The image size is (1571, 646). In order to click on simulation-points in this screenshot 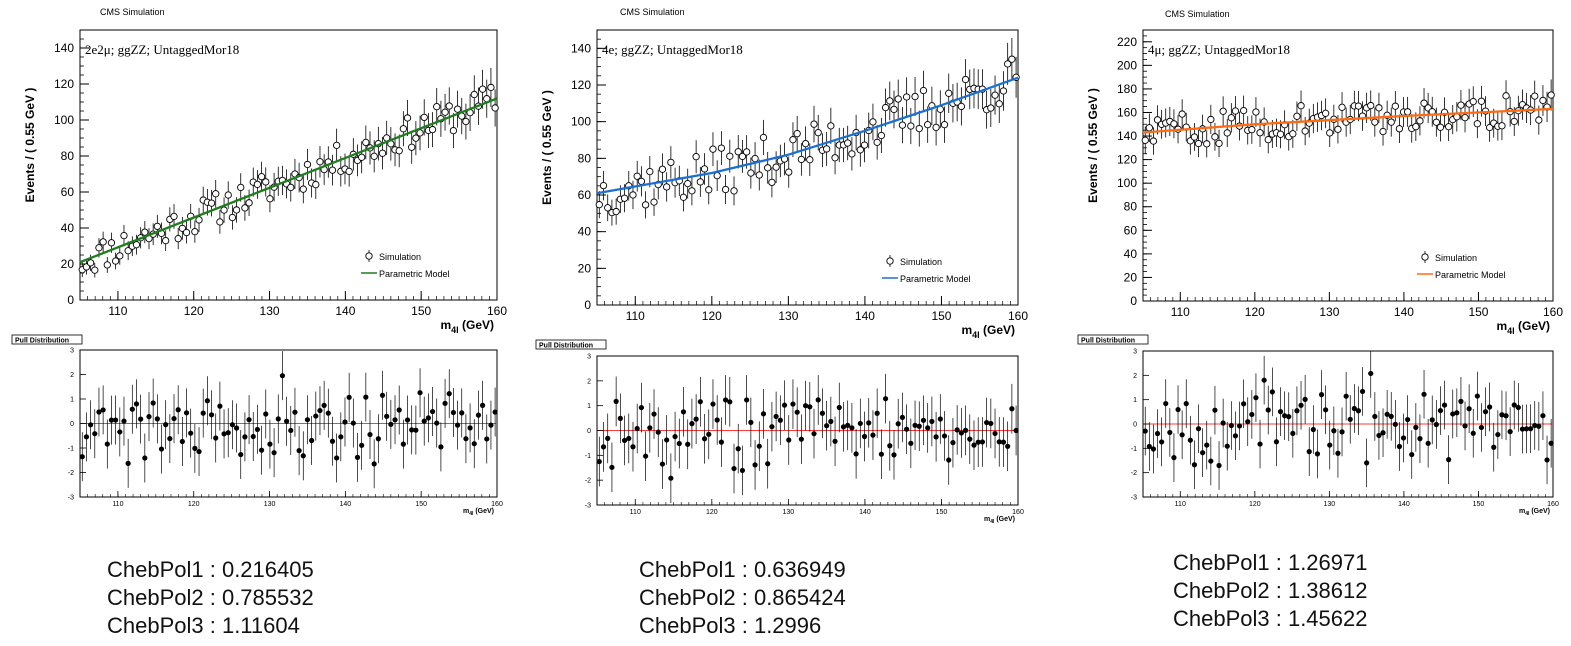, I will do `click(1348, 118)`.